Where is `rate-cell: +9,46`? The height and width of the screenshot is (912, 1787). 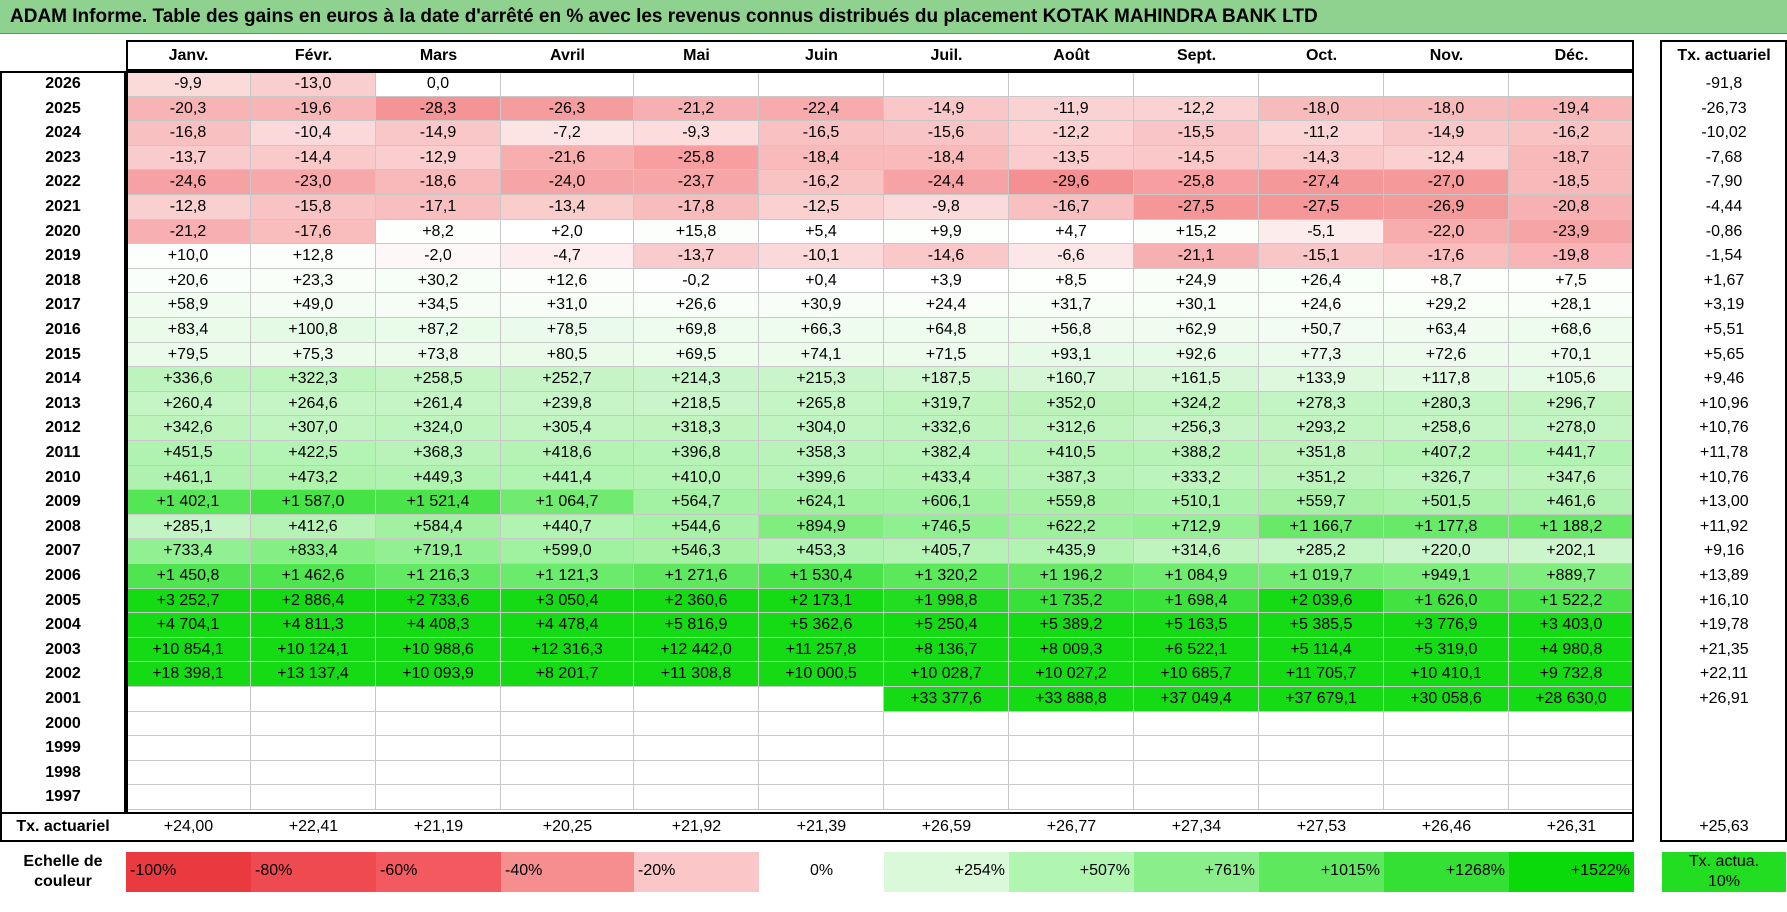
rate-cell: +9,46 is located at coordinates (1724, 379).